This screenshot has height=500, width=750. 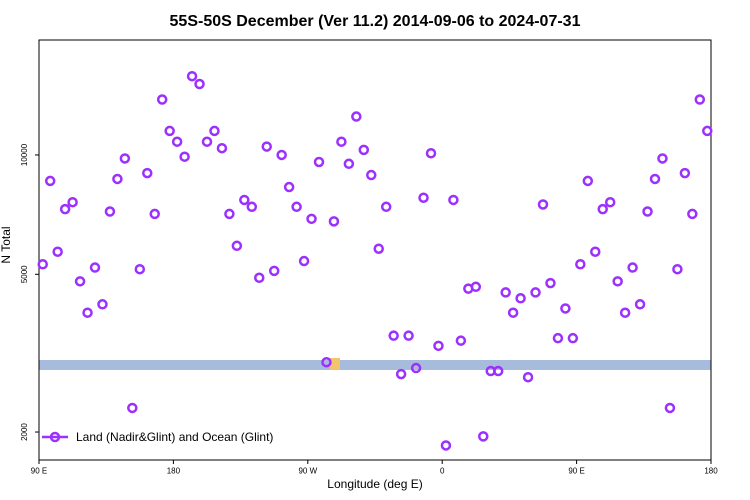 What do you see at coordinates (6, 244) in the screenshot?
I see `y-axis-label: N Total` at bounding box center [6, 244].